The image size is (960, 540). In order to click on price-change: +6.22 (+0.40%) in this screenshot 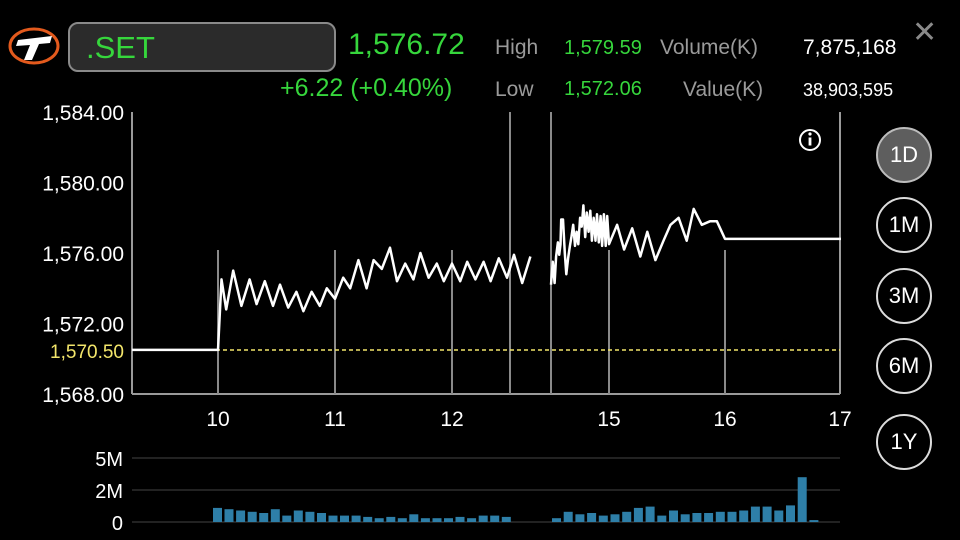, I will do `click(366, 88)`.